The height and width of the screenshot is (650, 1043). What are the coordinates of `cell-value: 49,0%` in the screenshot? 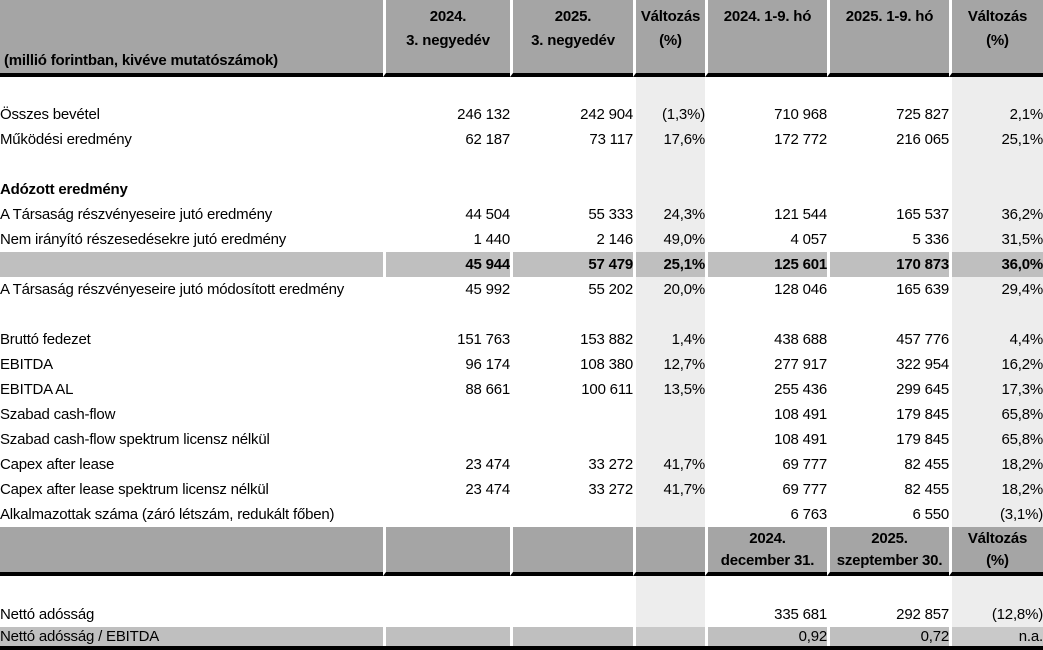 It's located at (669, 239).